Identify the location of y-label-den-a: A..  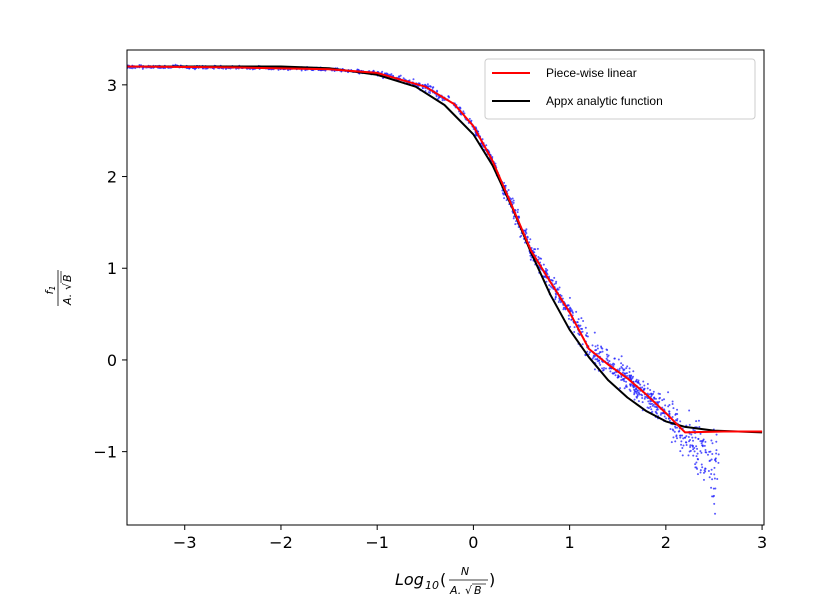
(67, 300).